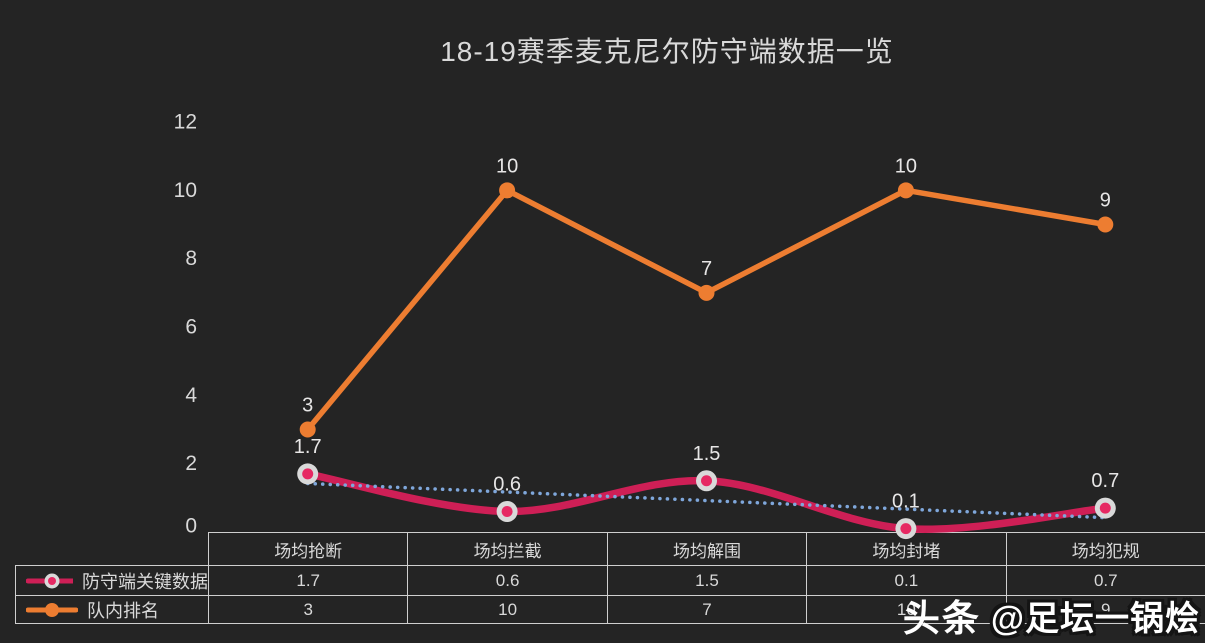 This screenshot has width=1205, height=643. What do you see at coordinates (1105, 580) in the screenshot?
I see `table-cell-value: 0.7` at bounding box center [1105, 580].